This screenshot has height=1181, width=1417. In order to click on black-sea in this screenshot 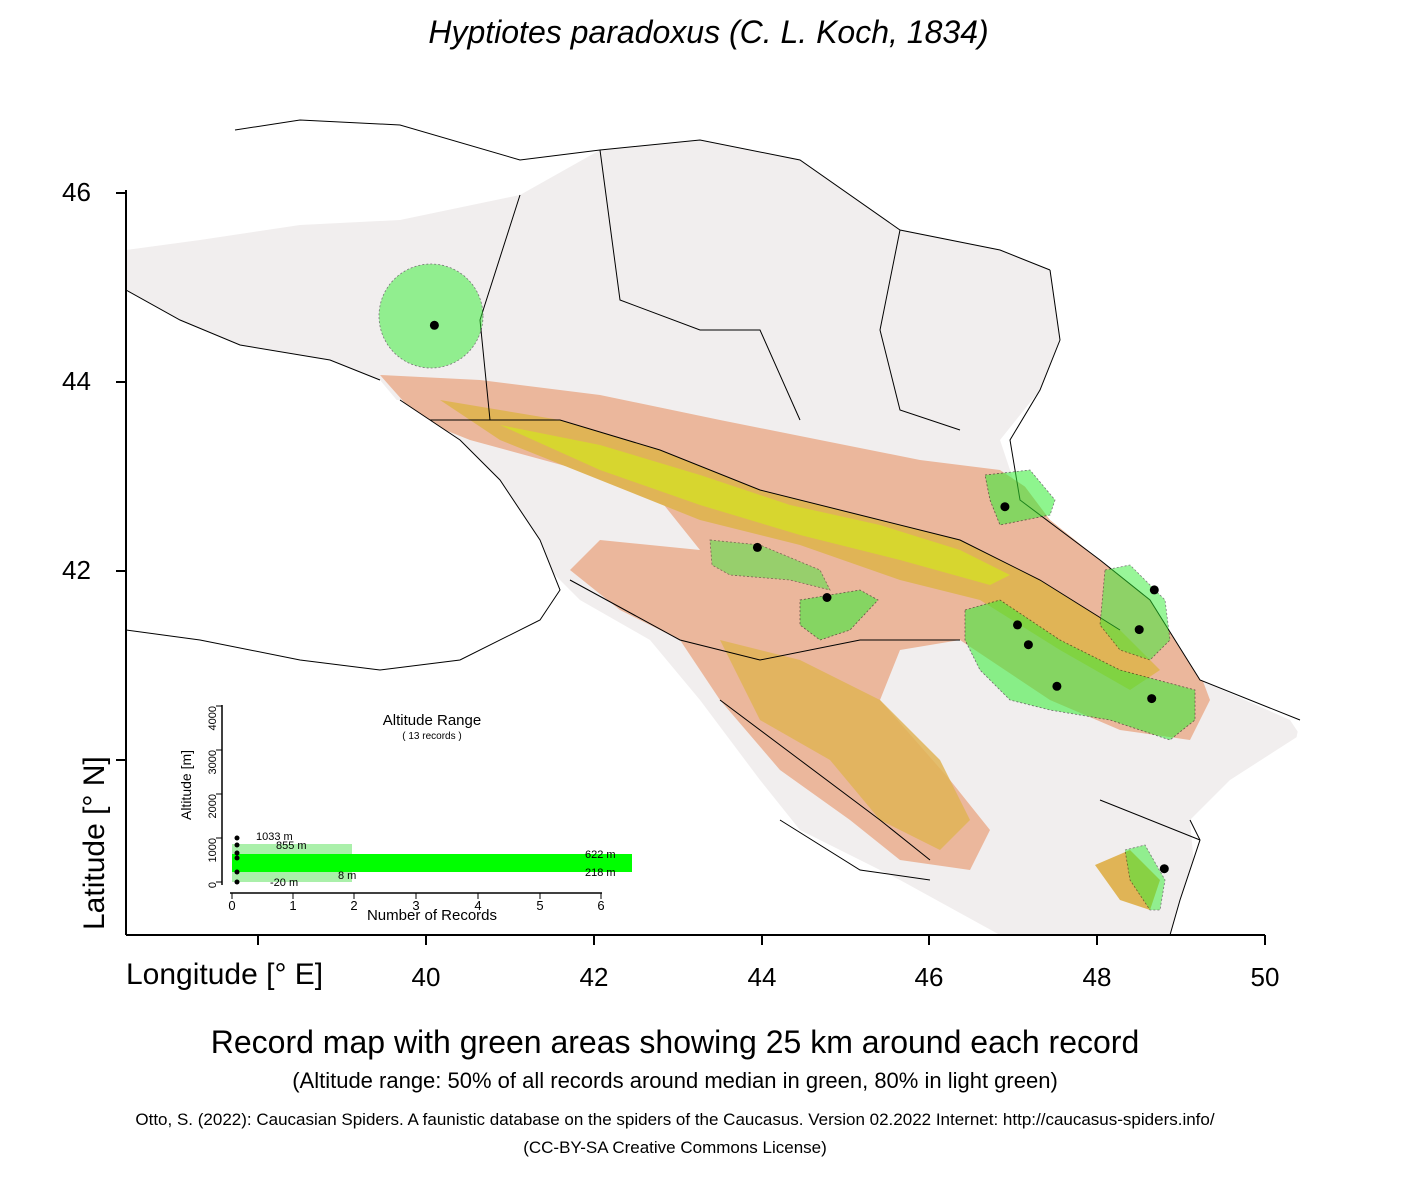, I will do `click(343, 535)`.